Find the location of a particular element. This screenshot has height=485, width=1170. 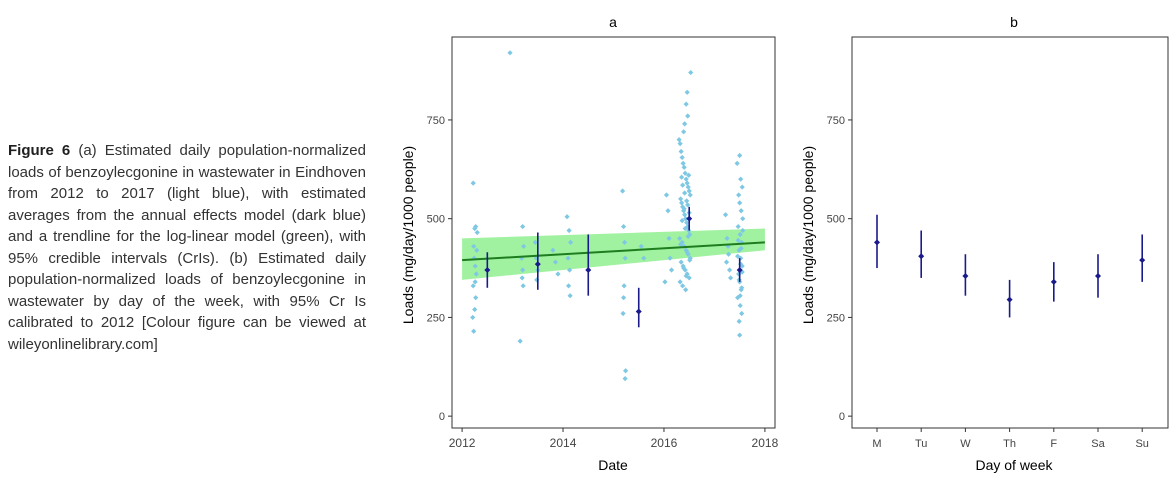

x-tick-label: Tu is located at coordinates (921, 444).